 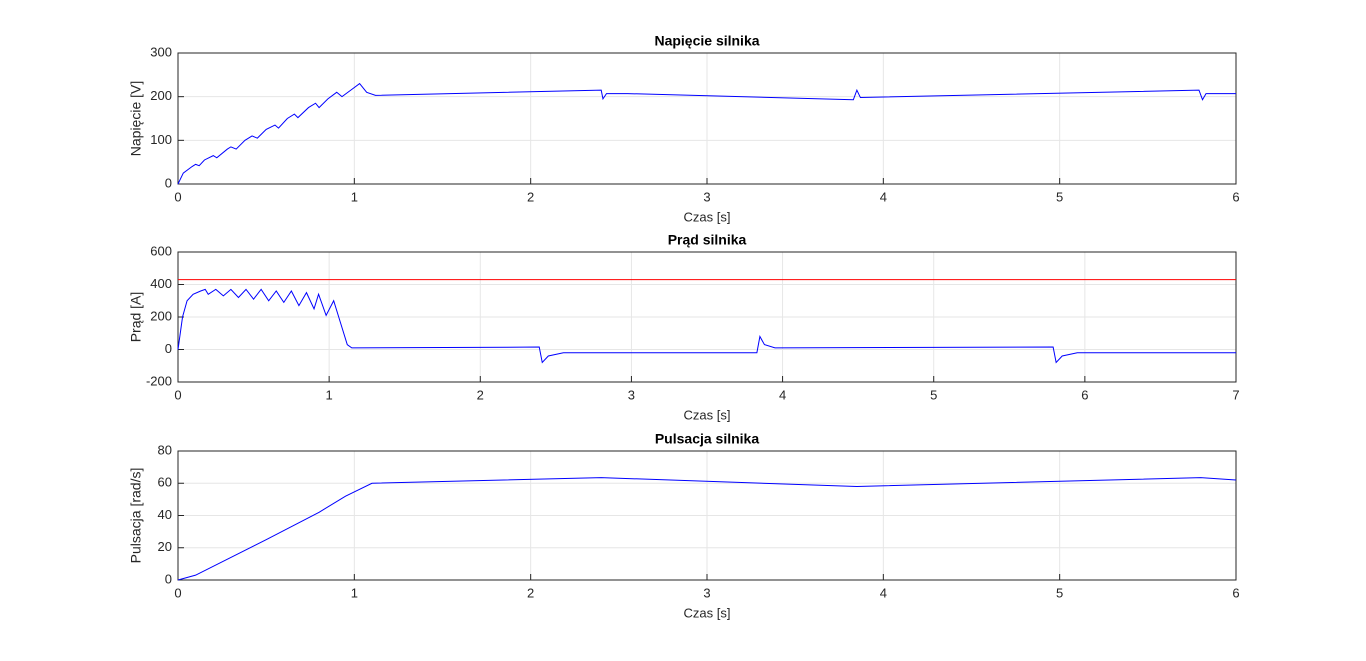 I want to click on chart-title: Napięcie silnika, so click(x=706, y=41).